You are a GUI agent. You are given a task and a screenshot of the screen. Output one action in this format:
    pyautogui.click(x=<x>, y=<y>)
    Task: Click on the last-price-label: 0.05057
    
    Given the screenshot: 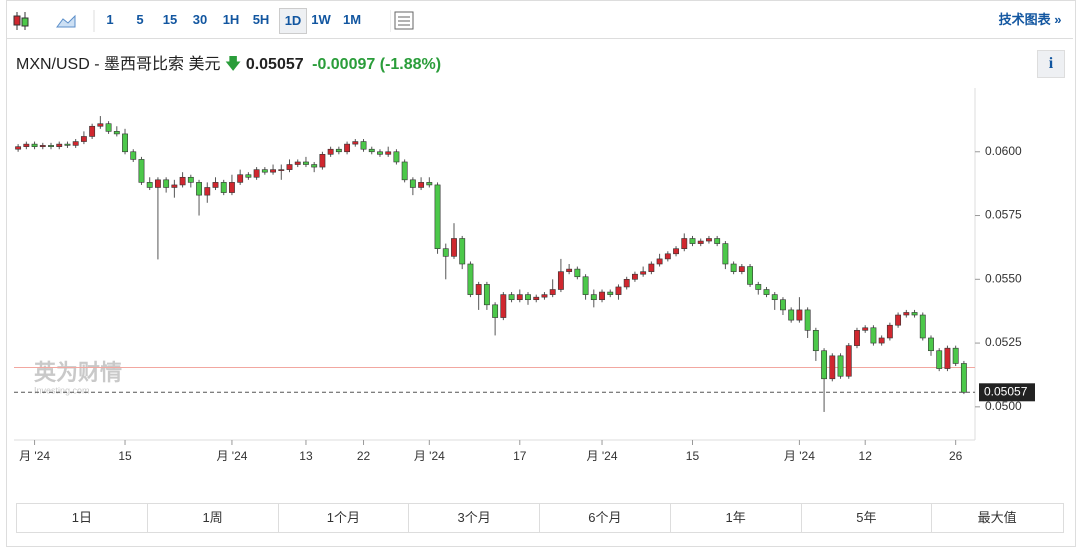 What is the action you would take?
    pyautogui.click(x=1006, y=391)
    